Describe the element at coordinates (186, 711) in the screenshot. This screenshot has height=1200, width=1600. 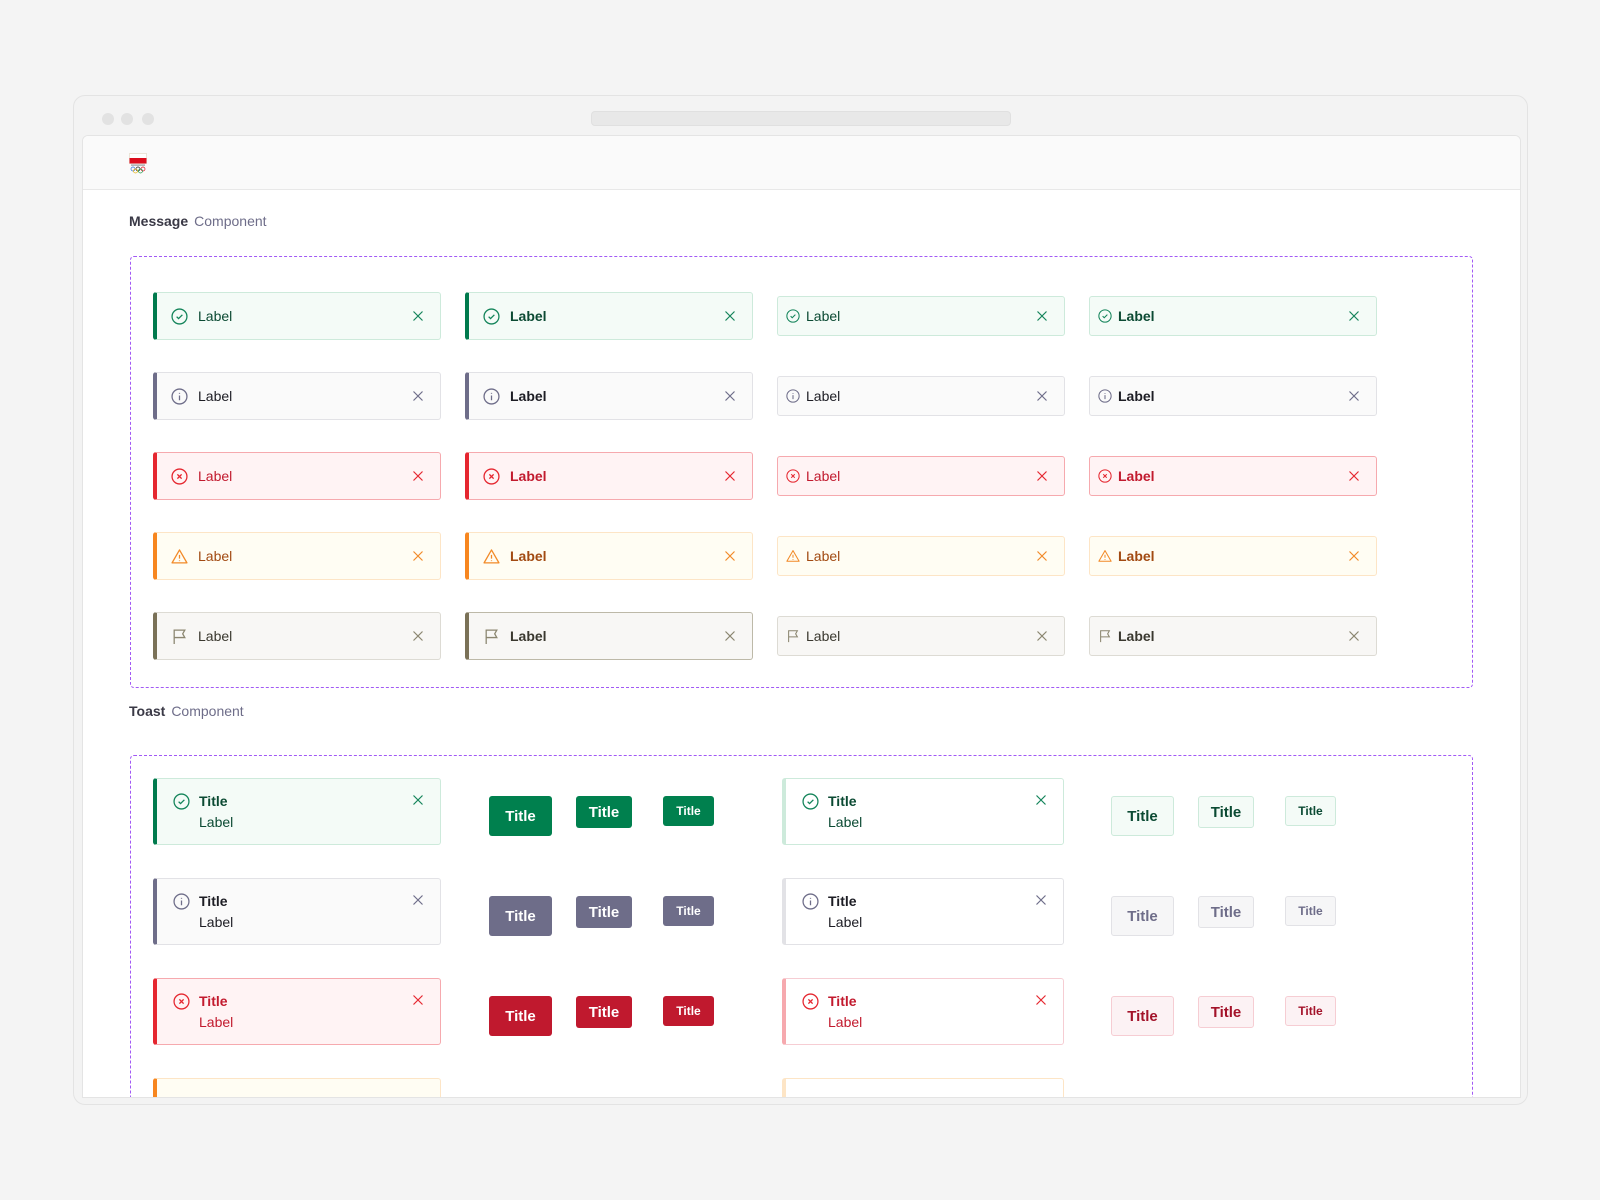
I see `toast-section-heading: Toast Component` at that location.